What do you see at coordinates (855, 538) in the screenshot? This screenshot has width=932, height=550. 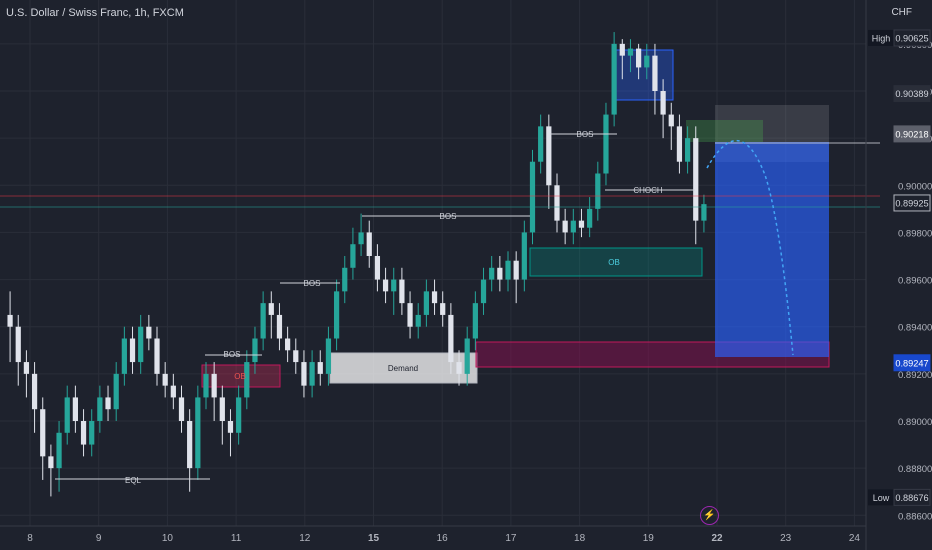 I see `x-tick-label: 24` at bounding box center [855, 538].